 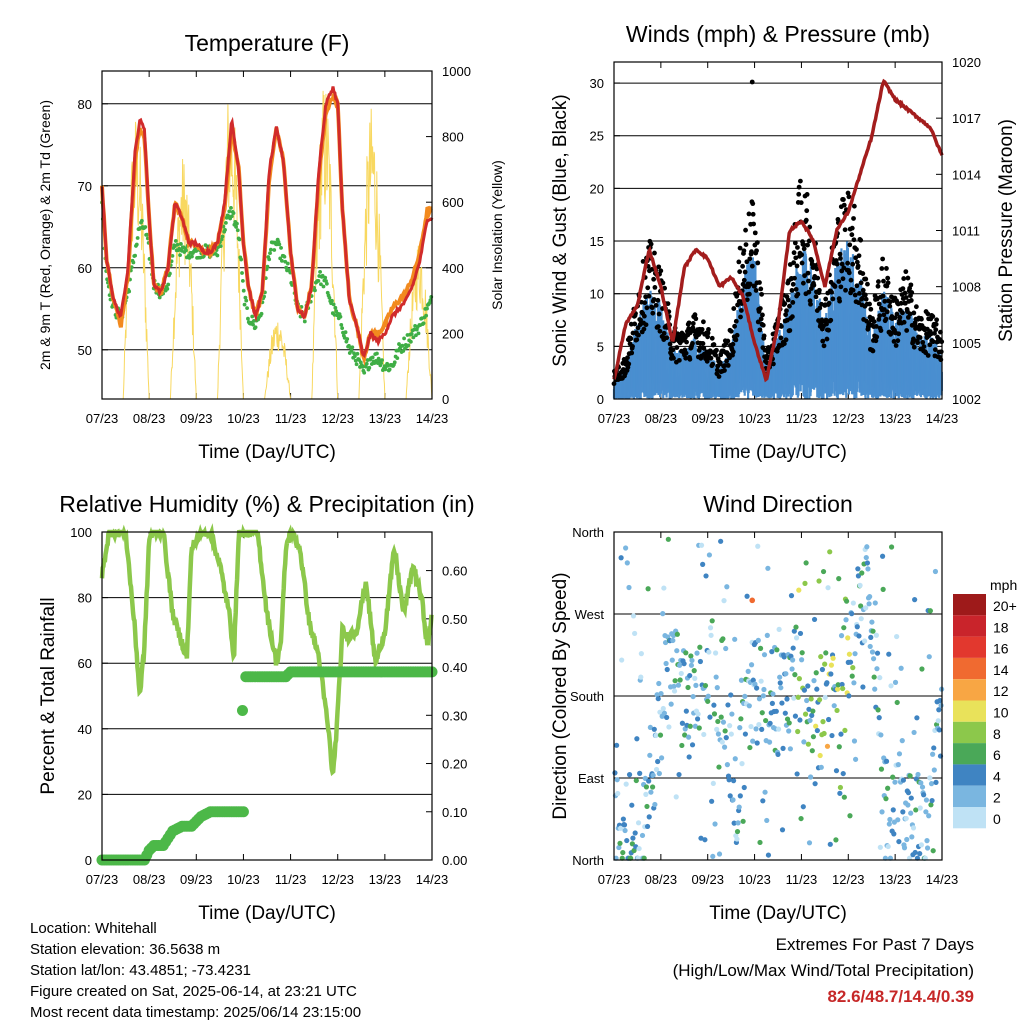 I want to click on temperature-xtick-label: 11/23, so click(x=291, y=418).